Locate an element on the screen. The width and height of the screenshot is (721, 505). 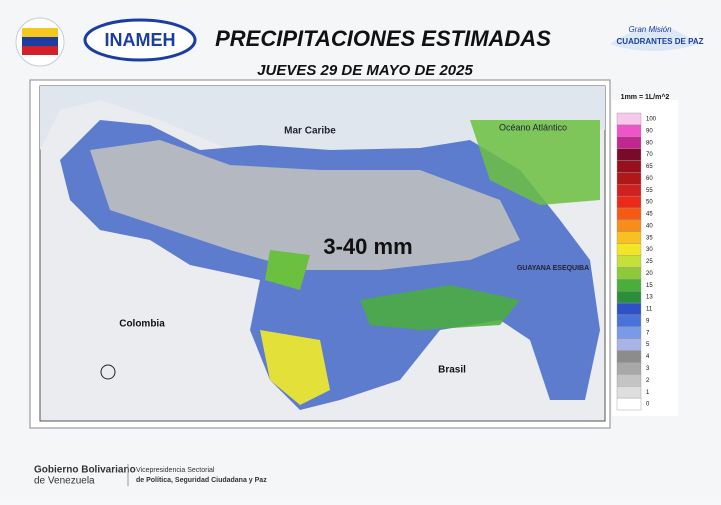
vice-line2: de Política, Seguridad Ciudadana y Paz is located at coordinates (201, 480).